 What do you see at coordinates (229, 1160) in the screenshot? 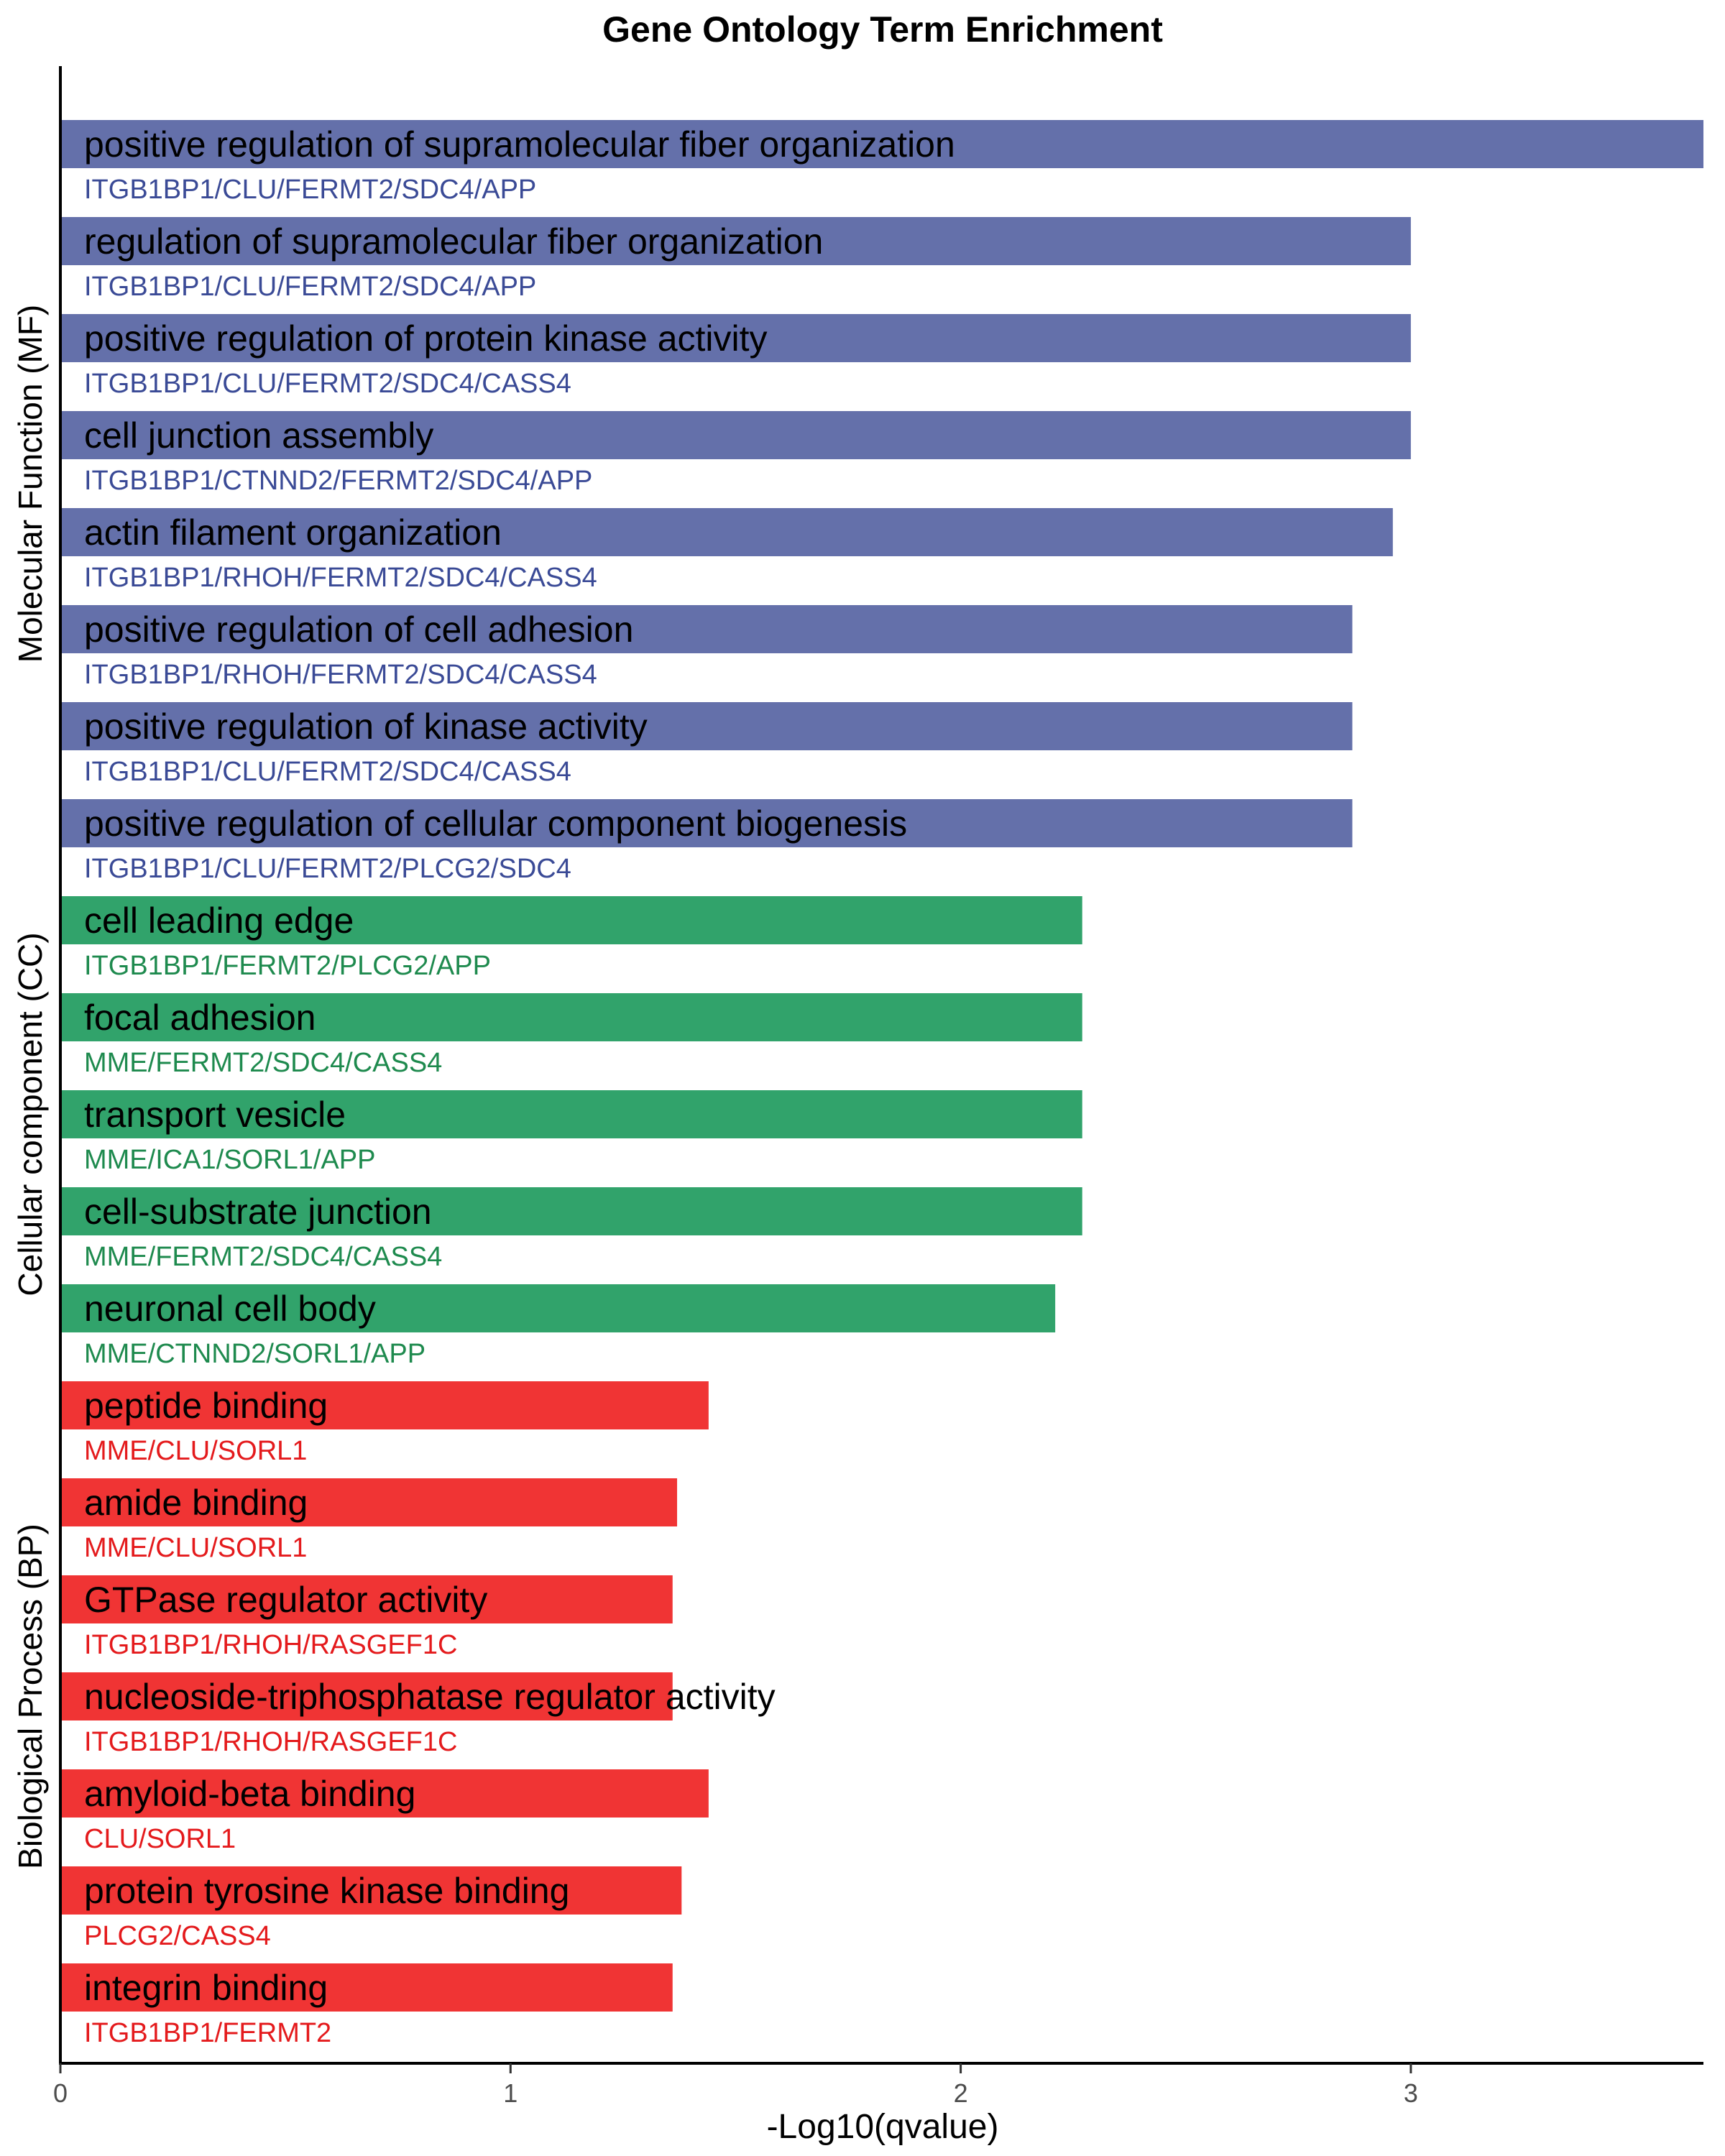
I see `bar-genes-label: MME/ICA1/SORL1/APP` at bounding box center [229, 1160].